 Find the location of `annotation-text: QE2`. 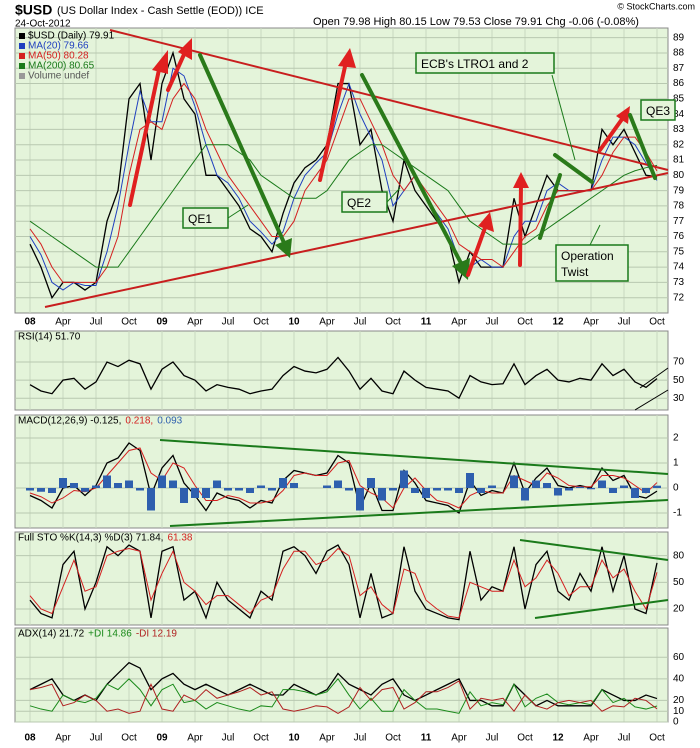

annotation-text: QE2 is located at coordinates (359, 203).